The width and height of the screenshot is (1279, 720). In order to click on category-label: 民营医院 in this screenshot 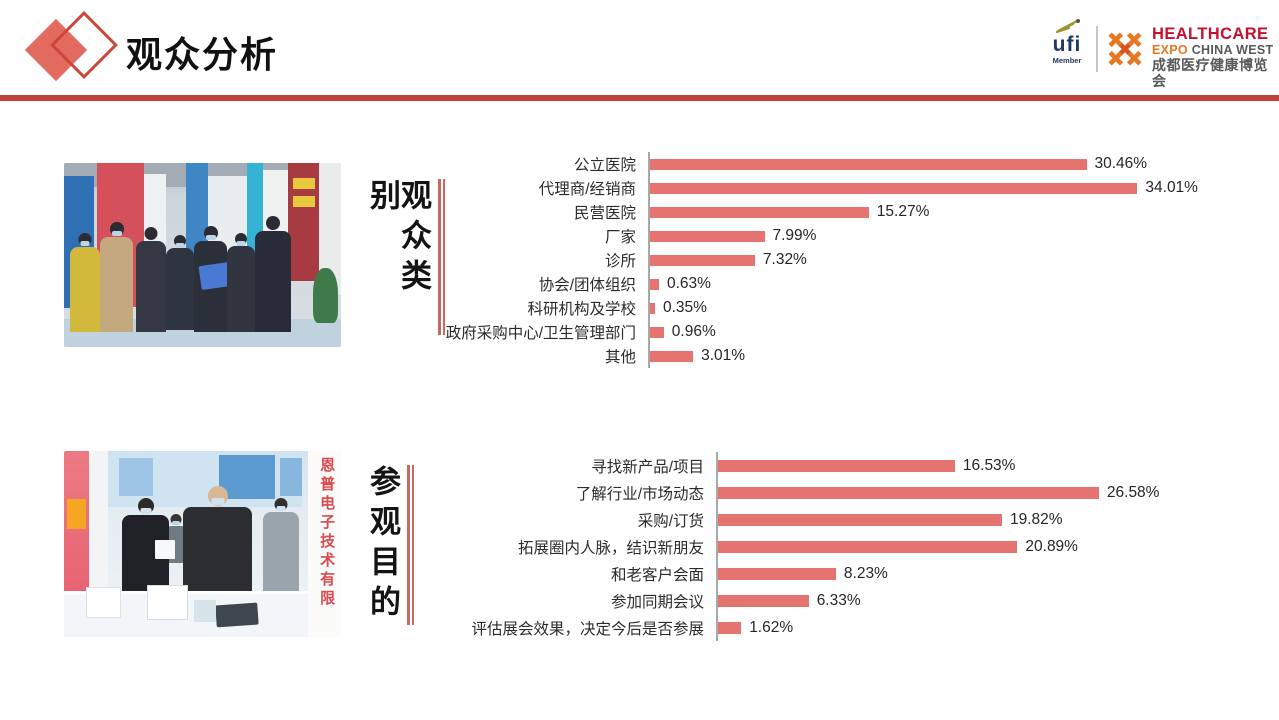, I will do `click(604, 213)`.